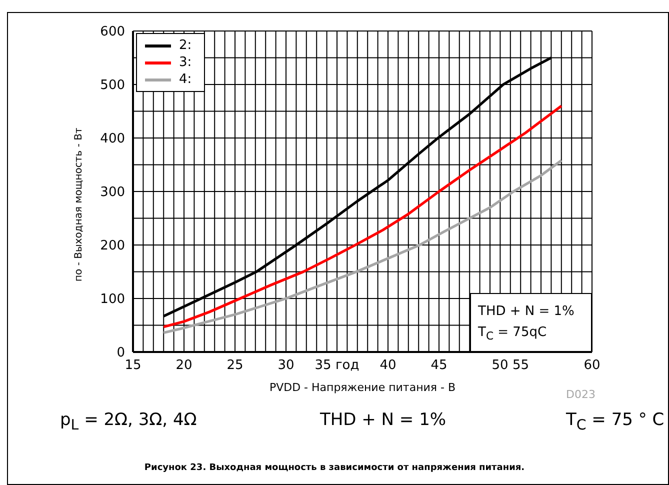 The image size is (669, 485). I want to click on x-tick-label: 30, so click(286, 366).